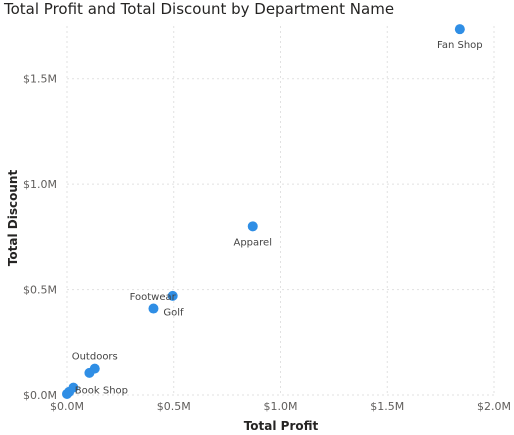 This screenshot has height=435, width=514. Describe the element at coordinates (494, 406) in the screenshot. I see `x-tick-label: $2.0M` at that location.